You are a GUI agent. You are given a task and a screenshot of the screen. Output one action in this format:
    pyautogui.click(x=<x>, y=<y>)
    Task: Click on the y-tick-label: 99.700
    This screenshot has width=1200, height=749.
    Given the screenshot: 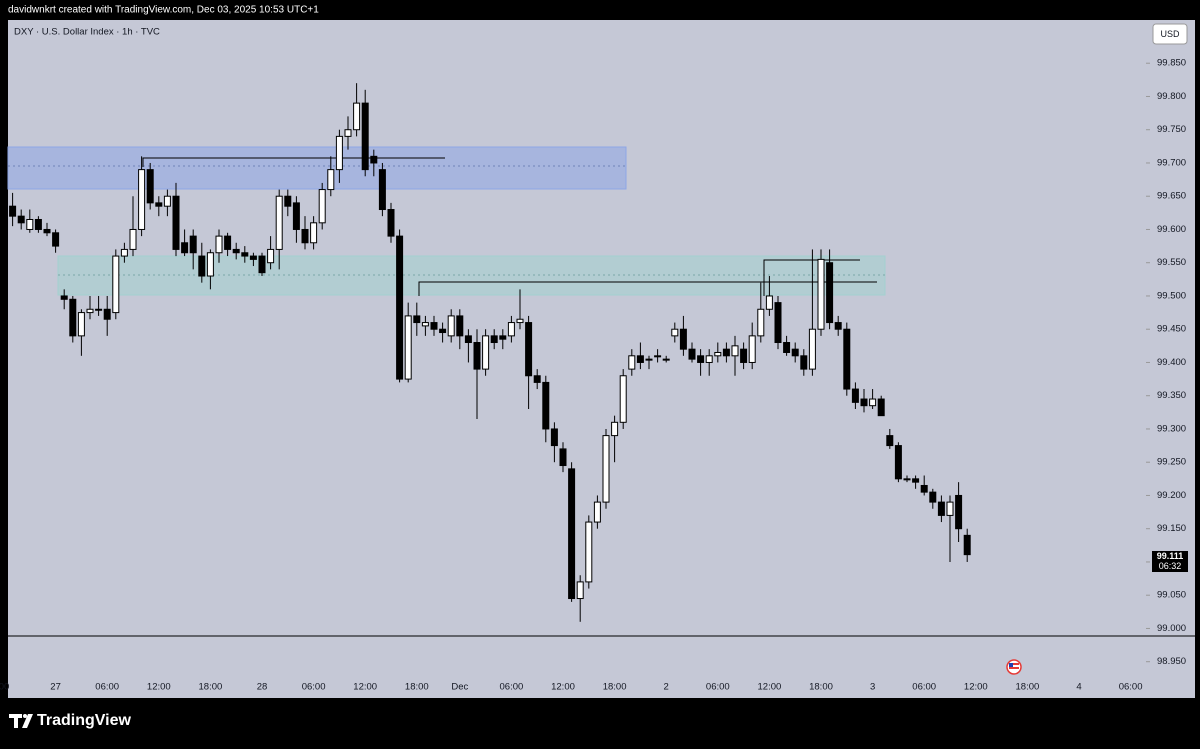 What is the action you would take?
    pyautogui.click(x=1171, y=162)
    